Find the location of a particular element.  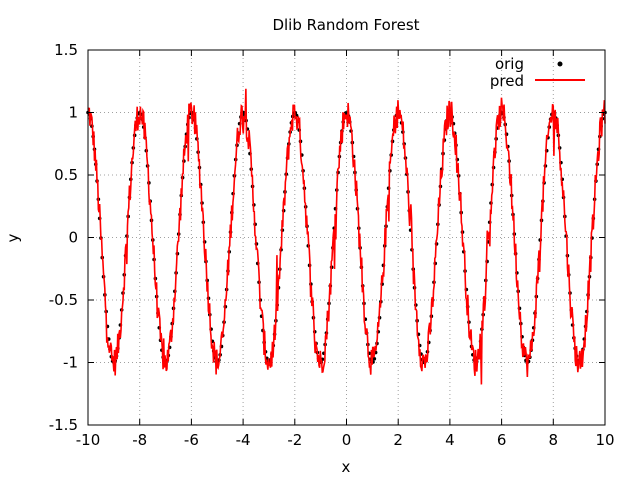

y-tick-label: -1.5 is located at coordinates (63, 425).